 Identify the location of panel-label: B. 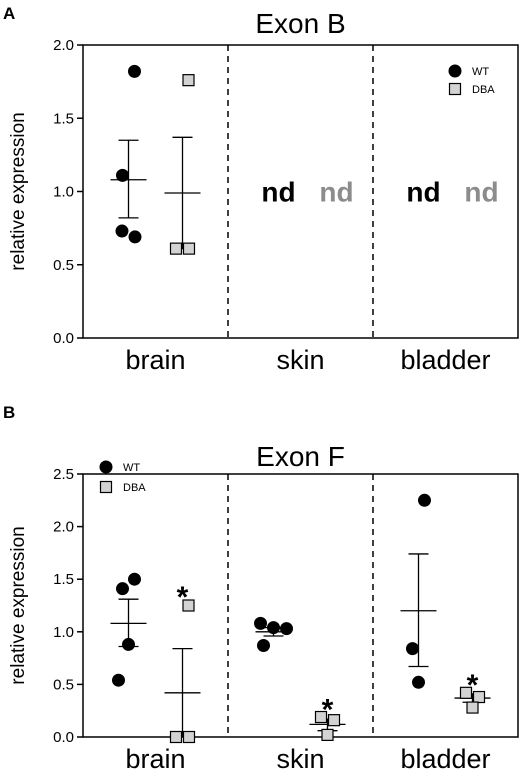
(9, 412).